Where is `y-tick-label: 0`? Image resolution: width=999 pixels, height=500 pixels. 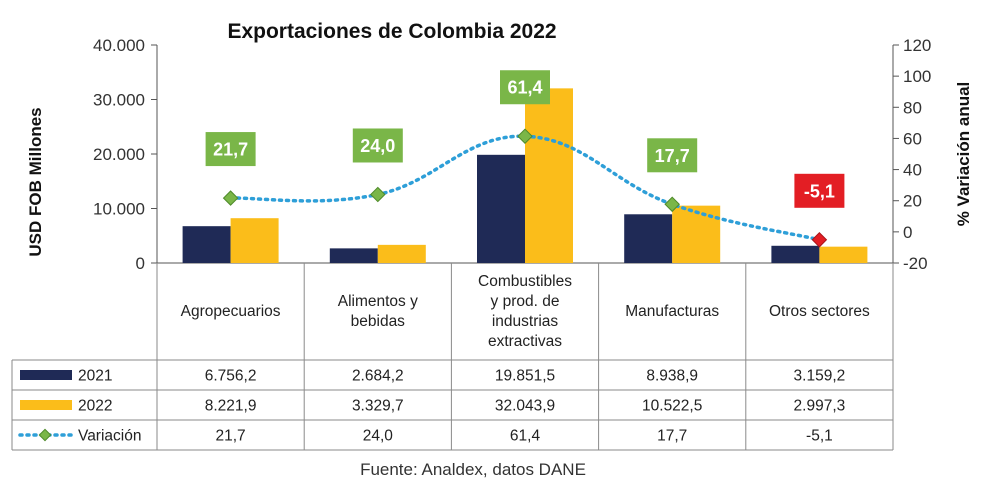 y-tick-label: 0 is located at coordinates (140, 263).